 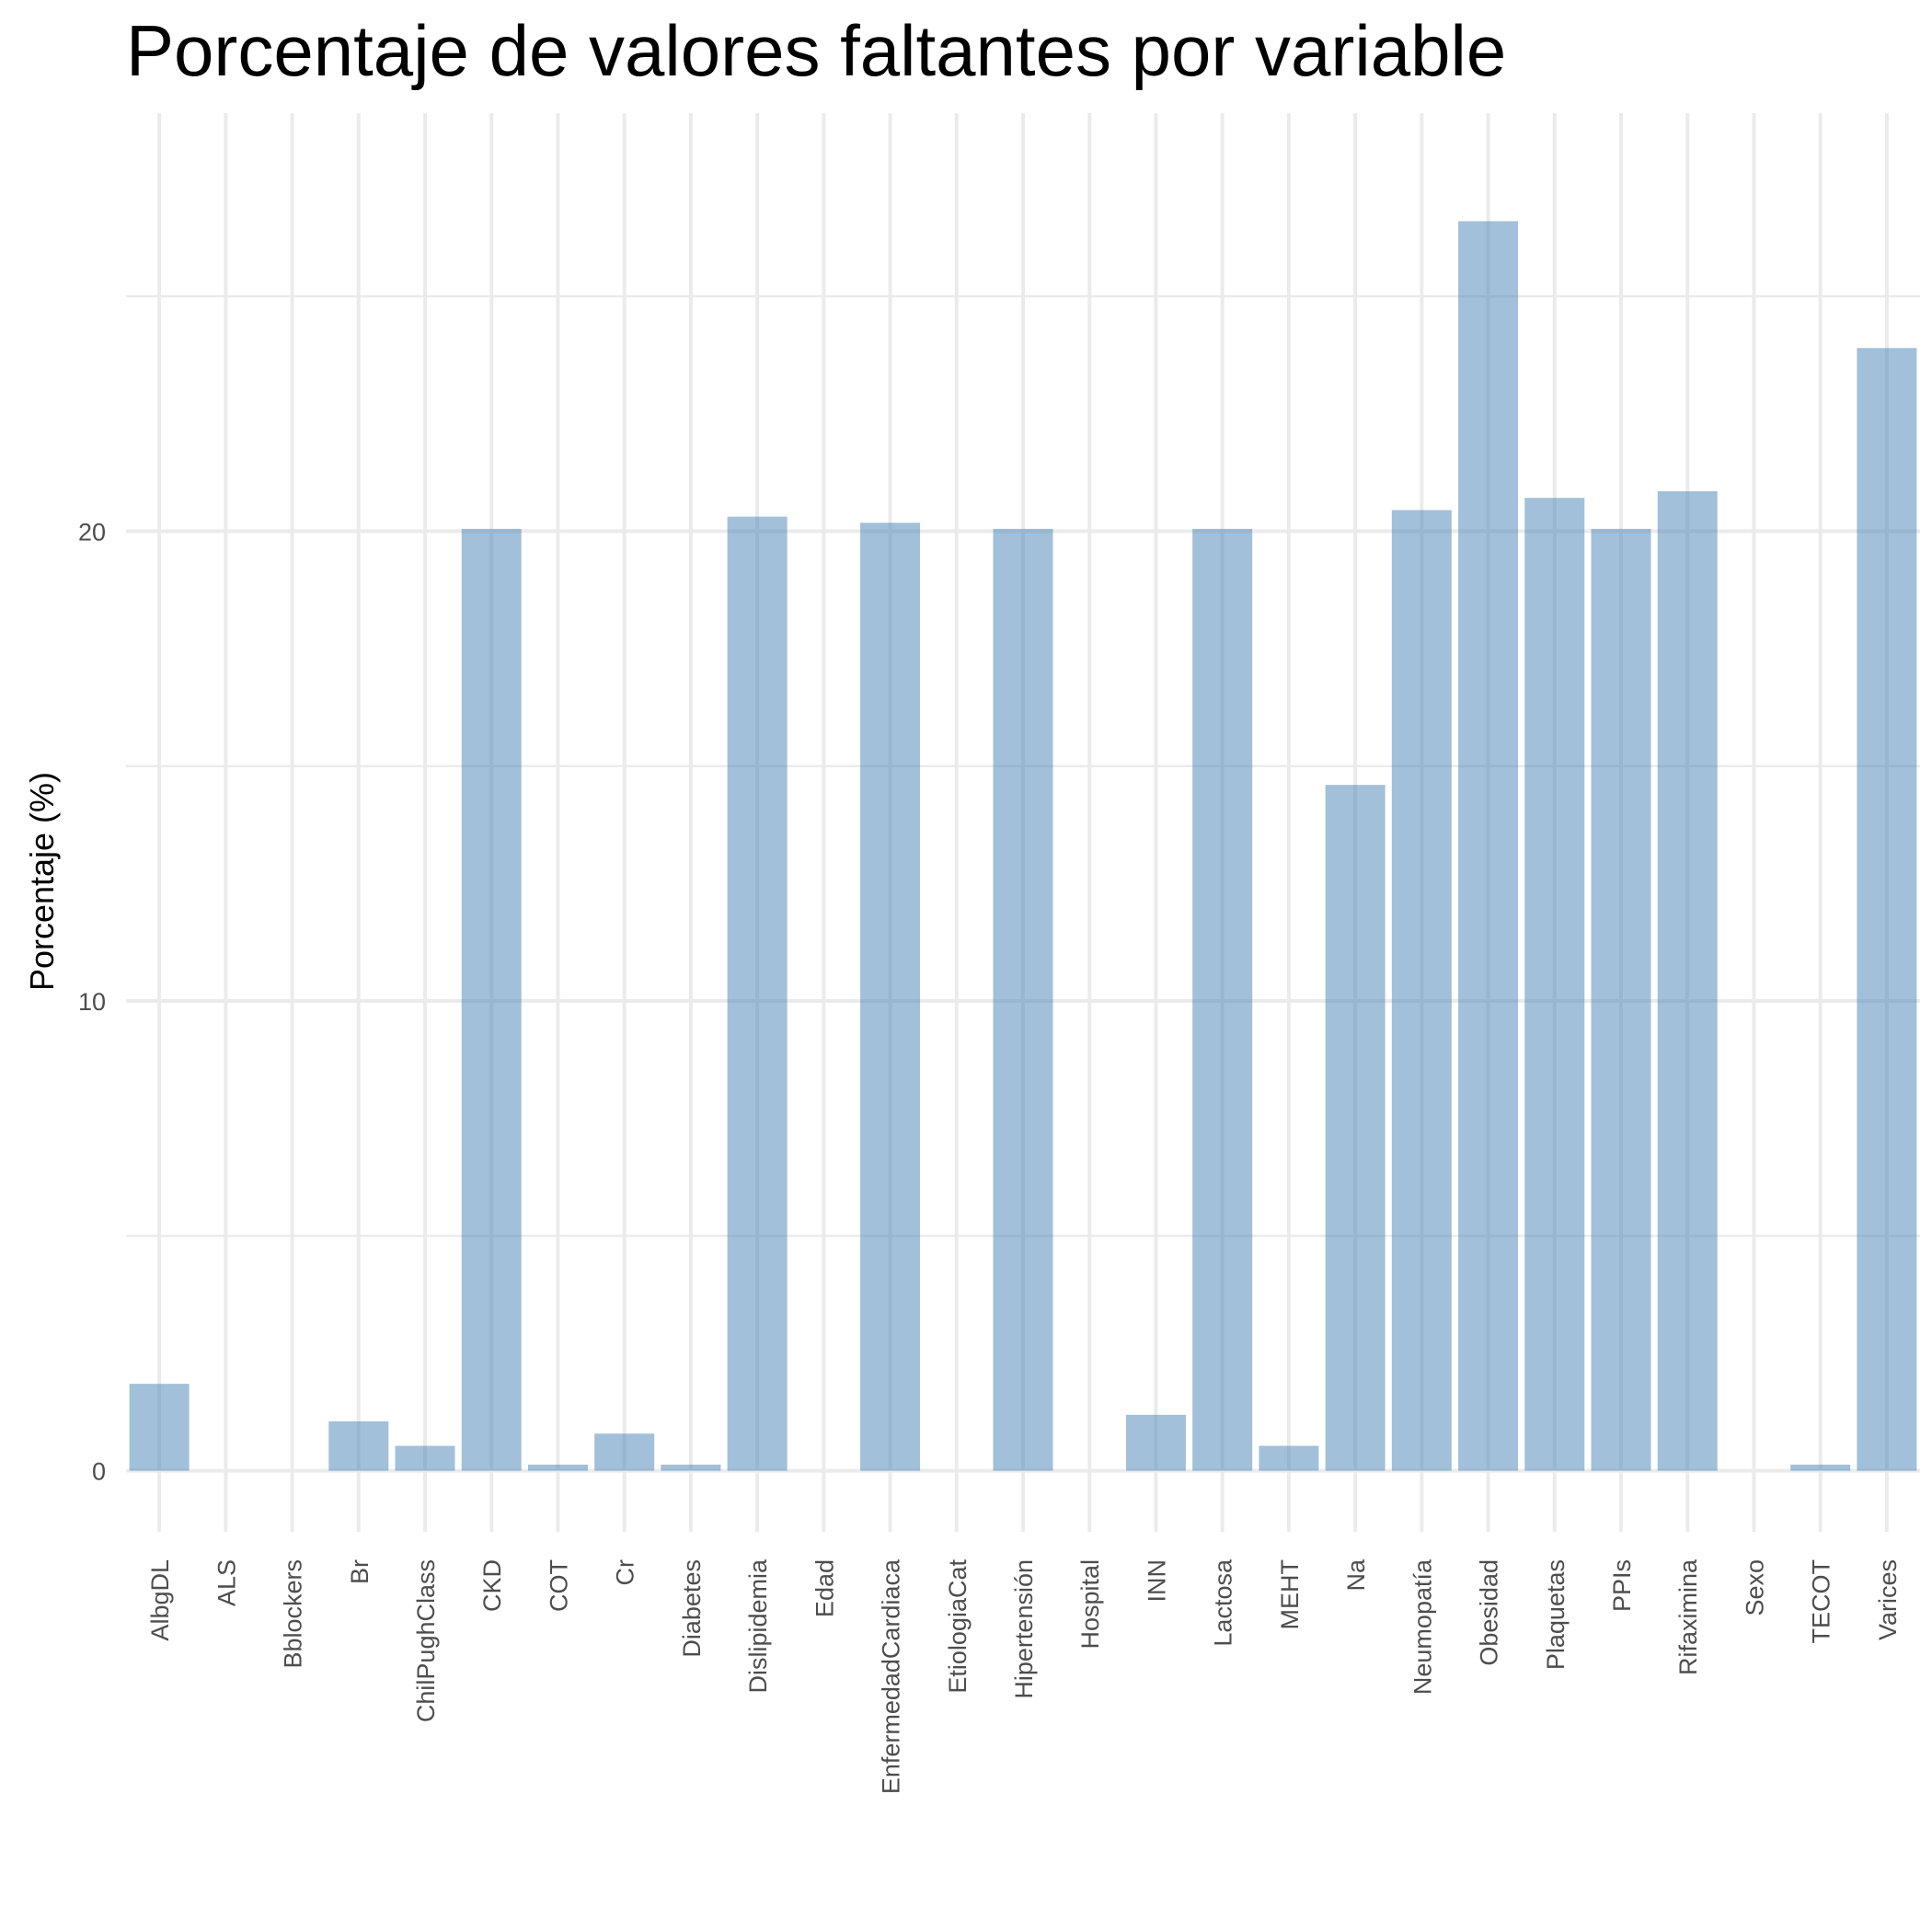 I want to click on y-tick-label: 10, so click(x=92, y=1002).